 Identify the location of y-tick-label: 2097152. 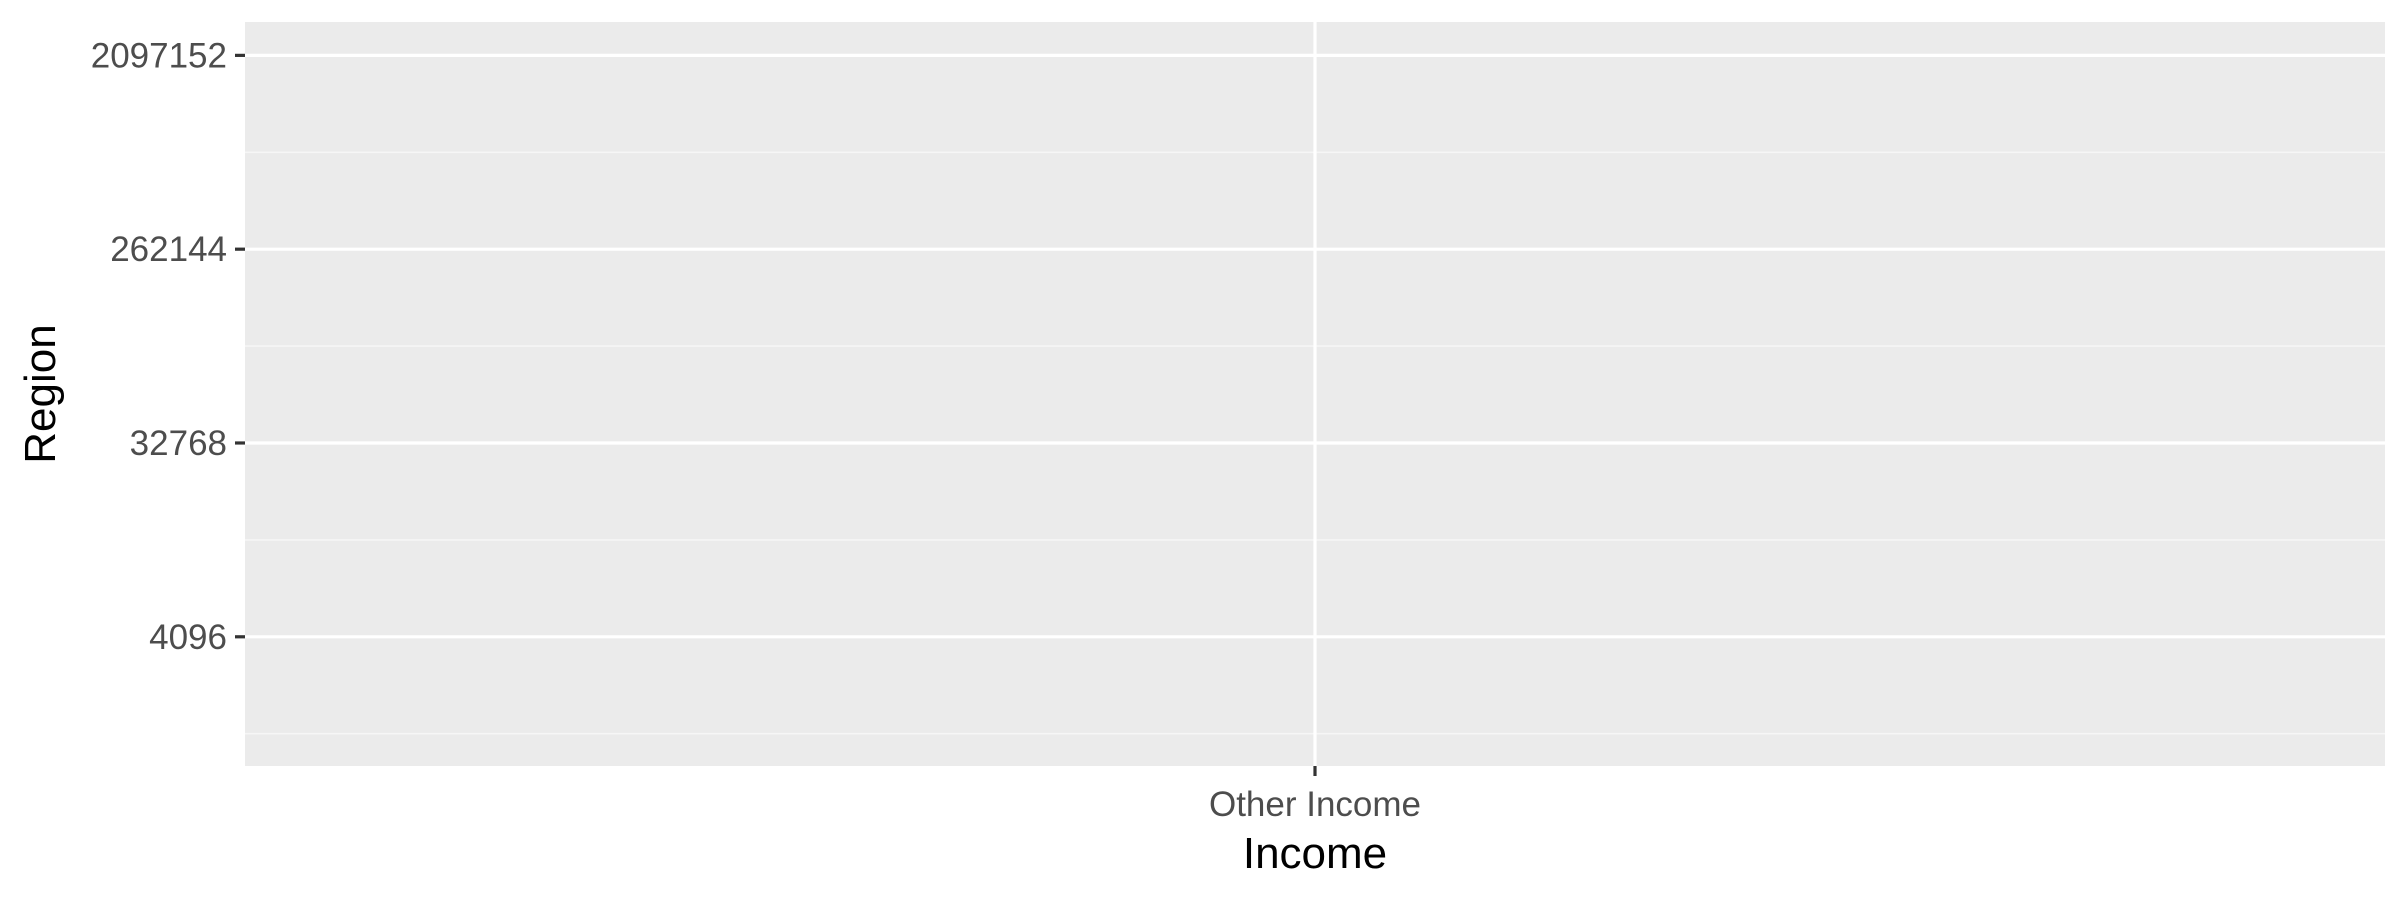
(159, 55).